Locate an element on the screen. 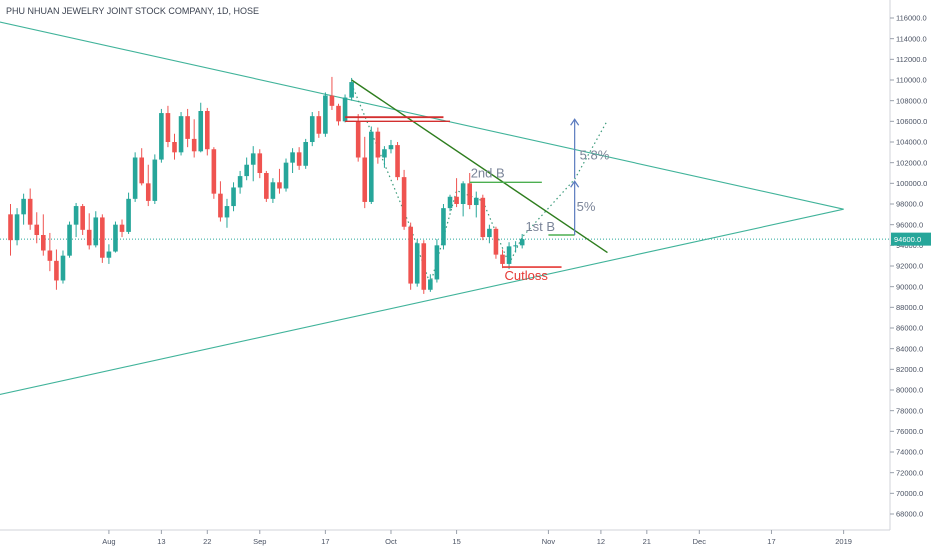 Image resolution: width=932 pixels, height=550 pixels. y-tick-label: 108000.0 is located at coordinates (911, 100).